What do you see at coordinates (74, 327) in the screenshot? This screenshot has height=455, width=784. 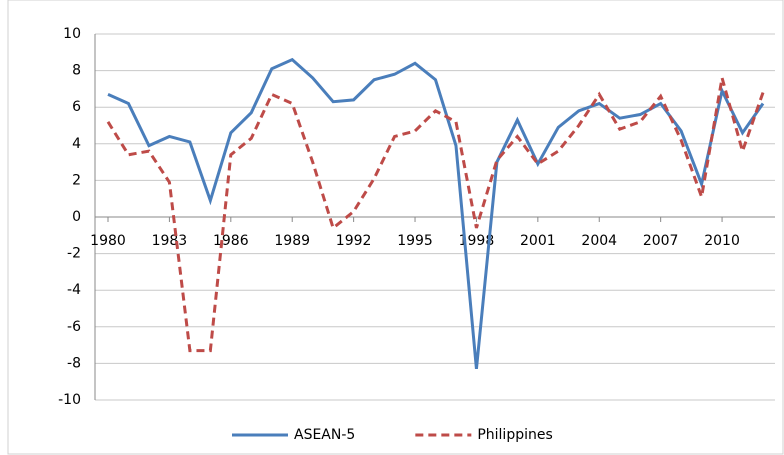 I see `y-tick-label: -6` at bounding box center [74, 327].